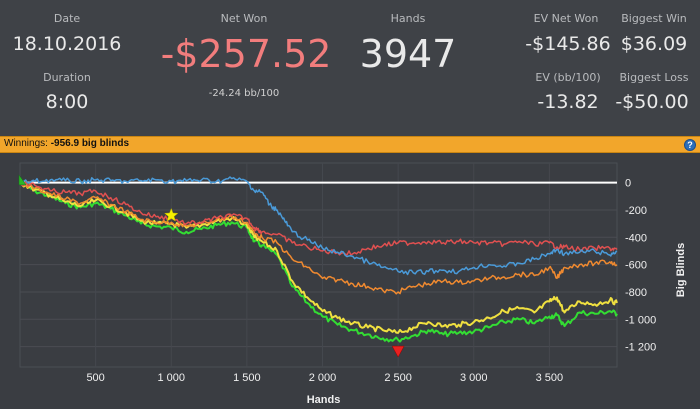  Describe the element at coordinates (247, 378) in the screenshot. I see `x-tick-label: 1 500` at that location.